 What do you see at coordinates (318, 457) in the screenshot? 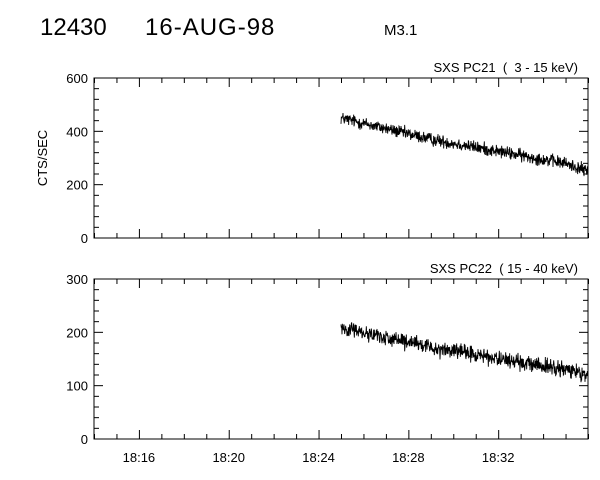
I see `panel2-x-tick-label: 18:24` at bounding box center [318, 457].